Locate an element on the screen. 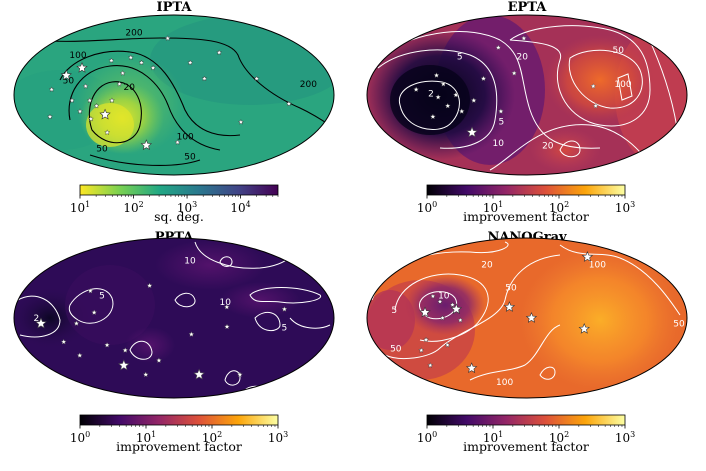 This screenshot has height=471, width=706. contour-labels-ipta: 200 100 50 20 200 100 50 50 is located at coordinates (190, 96).